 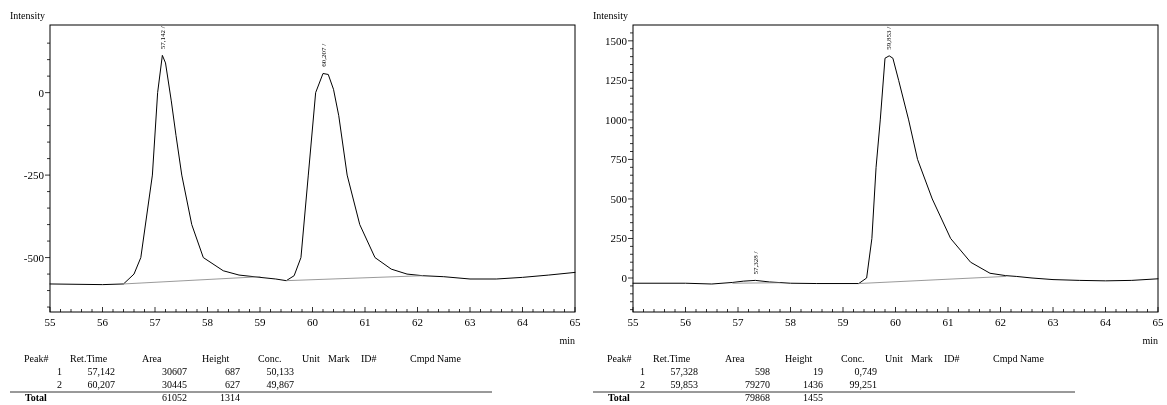 I want to click on text: 57,142, so click(x=101, y=371).